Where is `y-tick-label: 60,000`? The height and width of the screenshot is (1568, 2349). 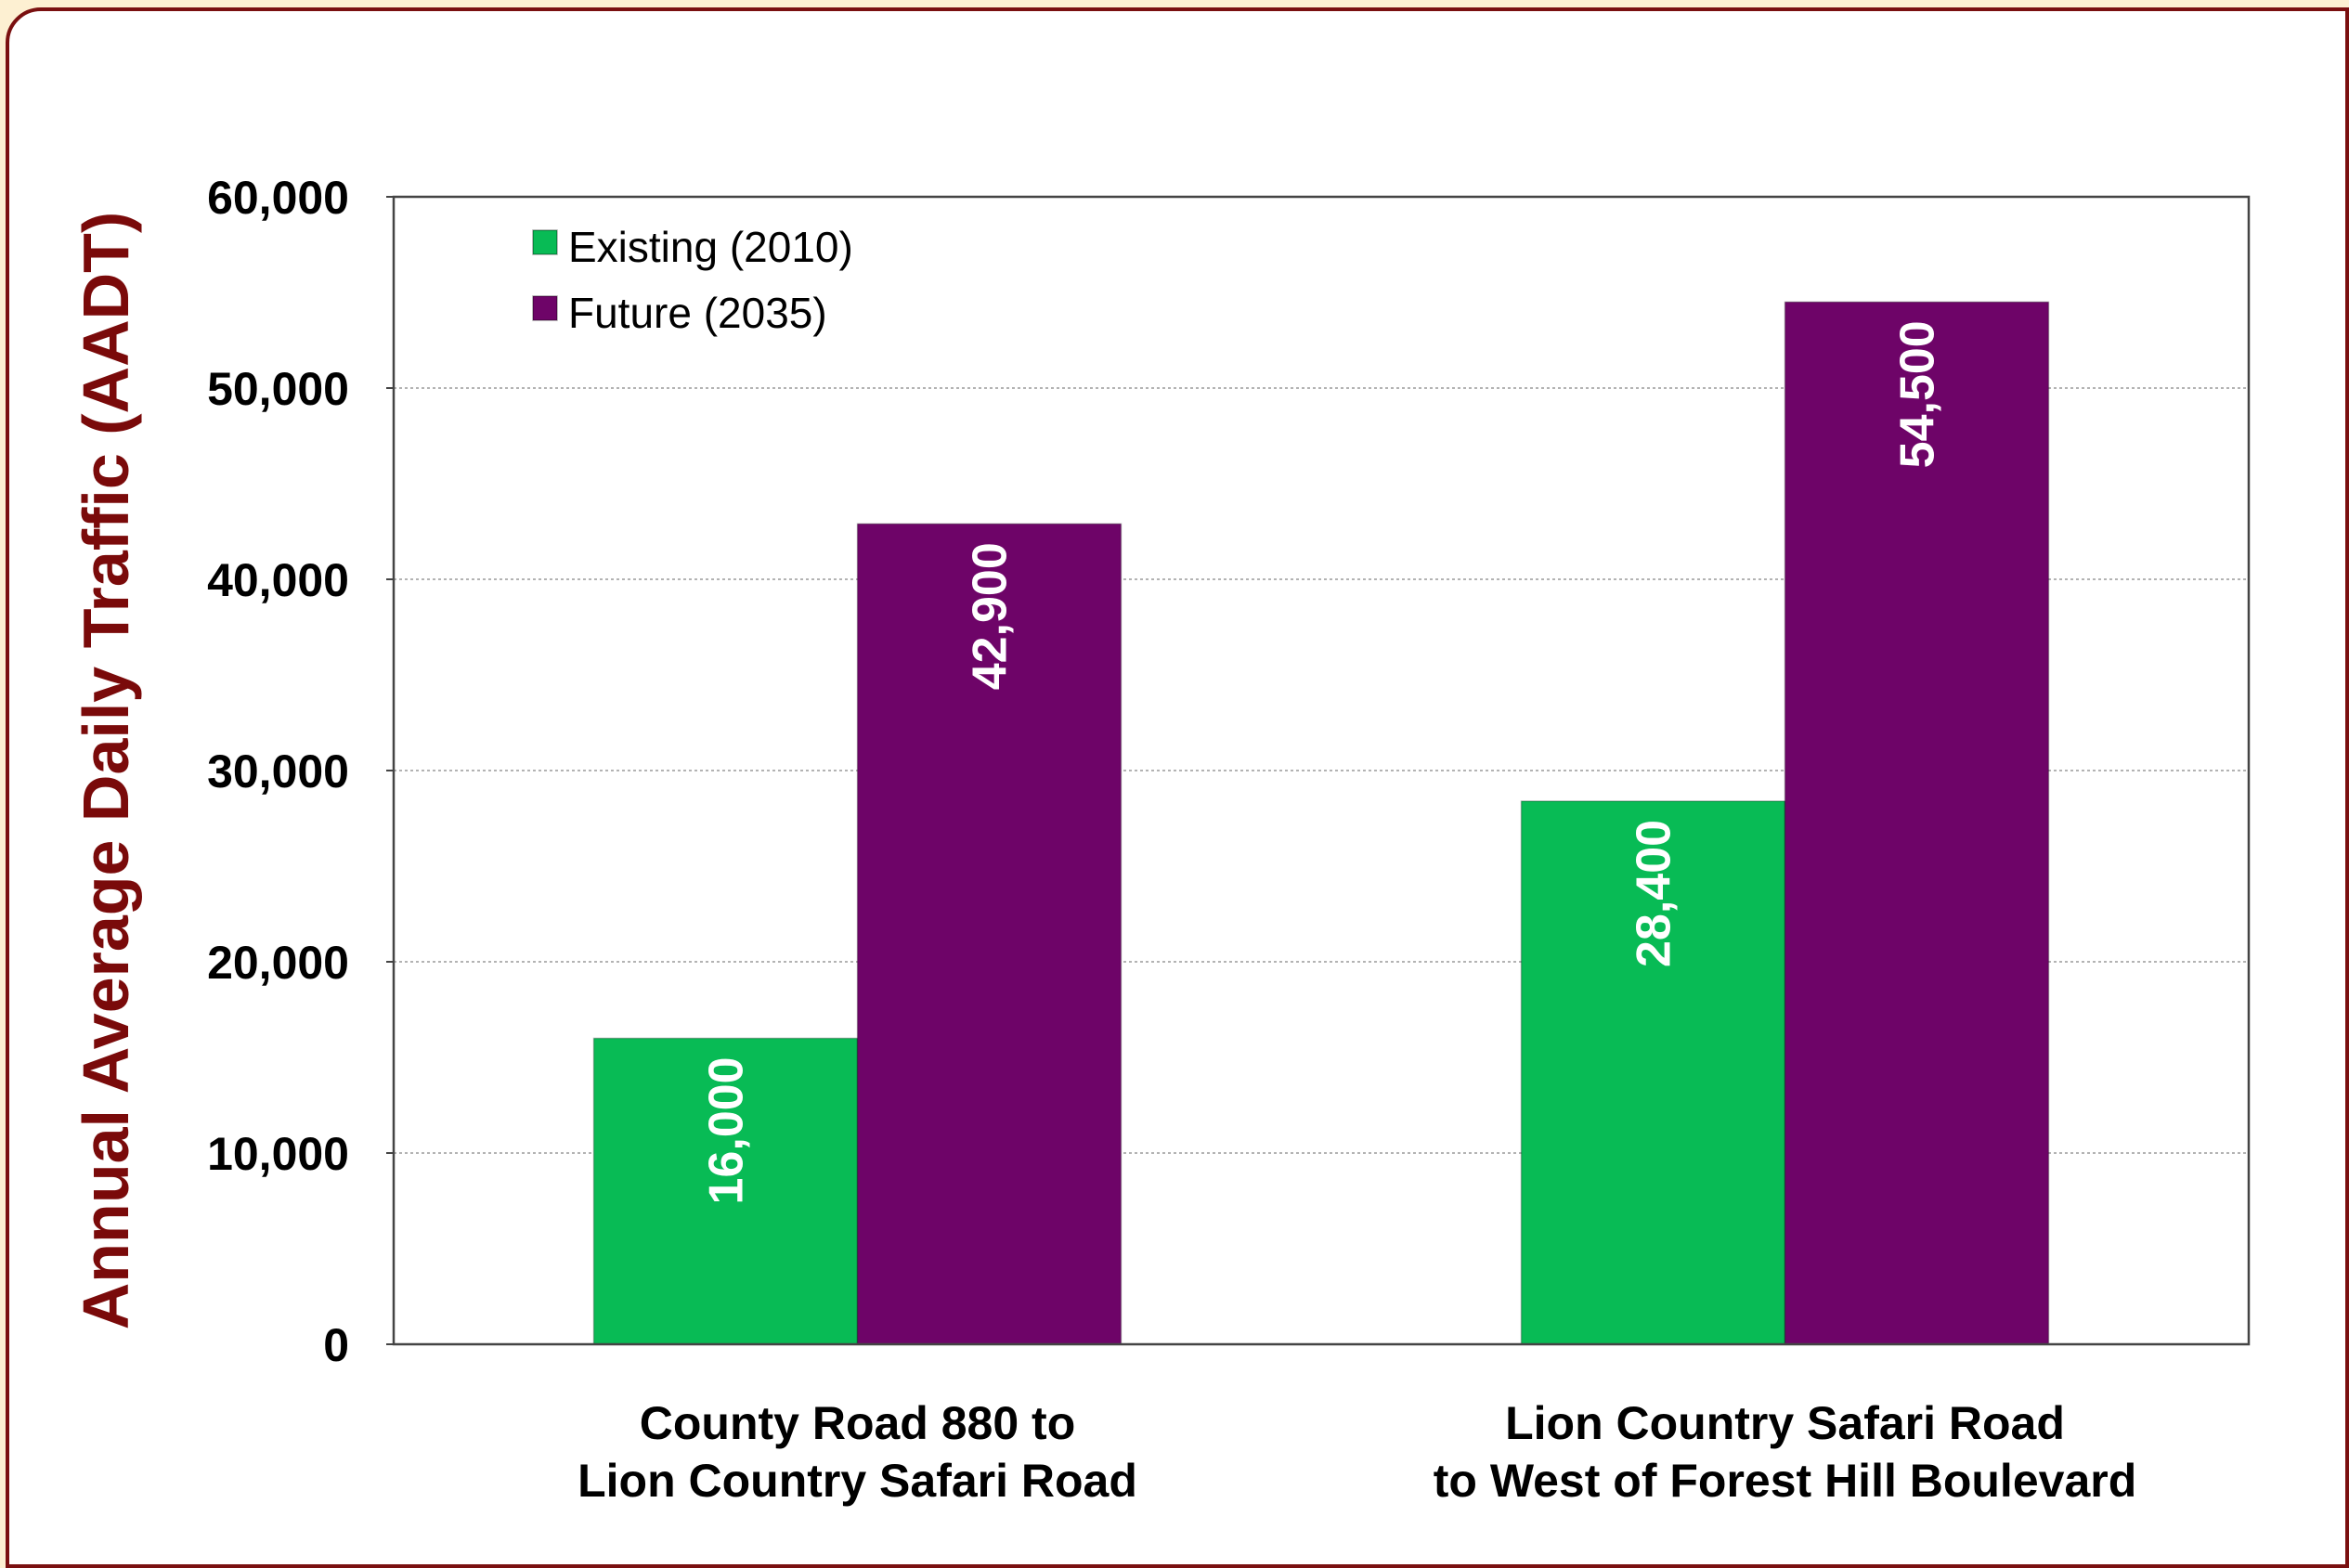
y-tick-label: 60,000 is located at coordinates (278, 198).